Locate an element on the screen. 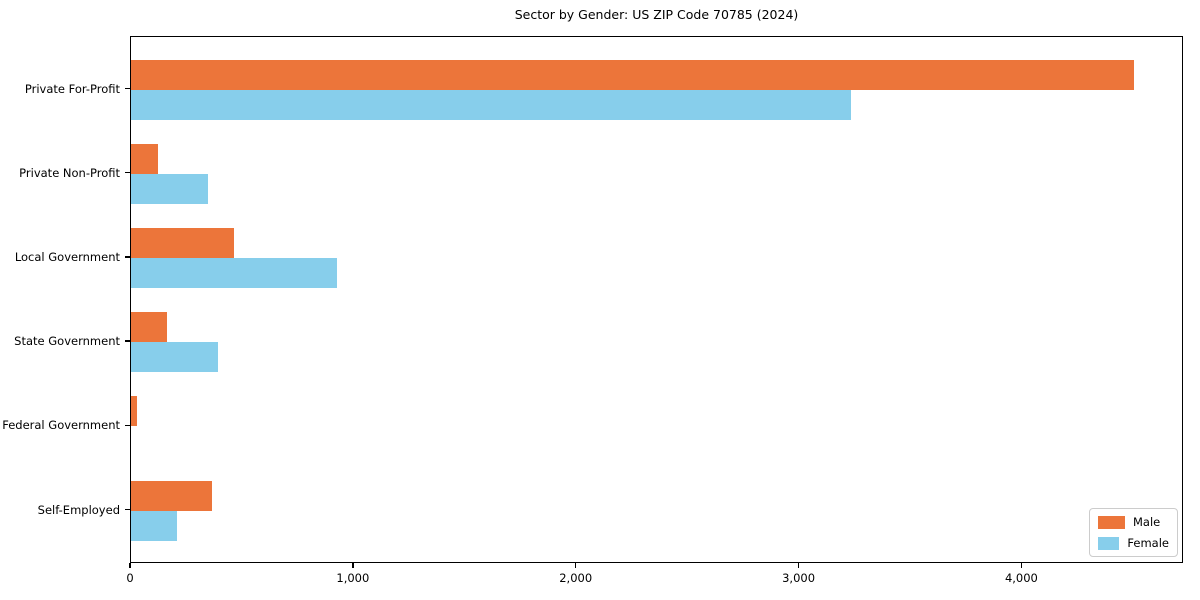 The image size is (1200, 600). y-axis-label: Private For-Profit is located at coordinates (72, 88).